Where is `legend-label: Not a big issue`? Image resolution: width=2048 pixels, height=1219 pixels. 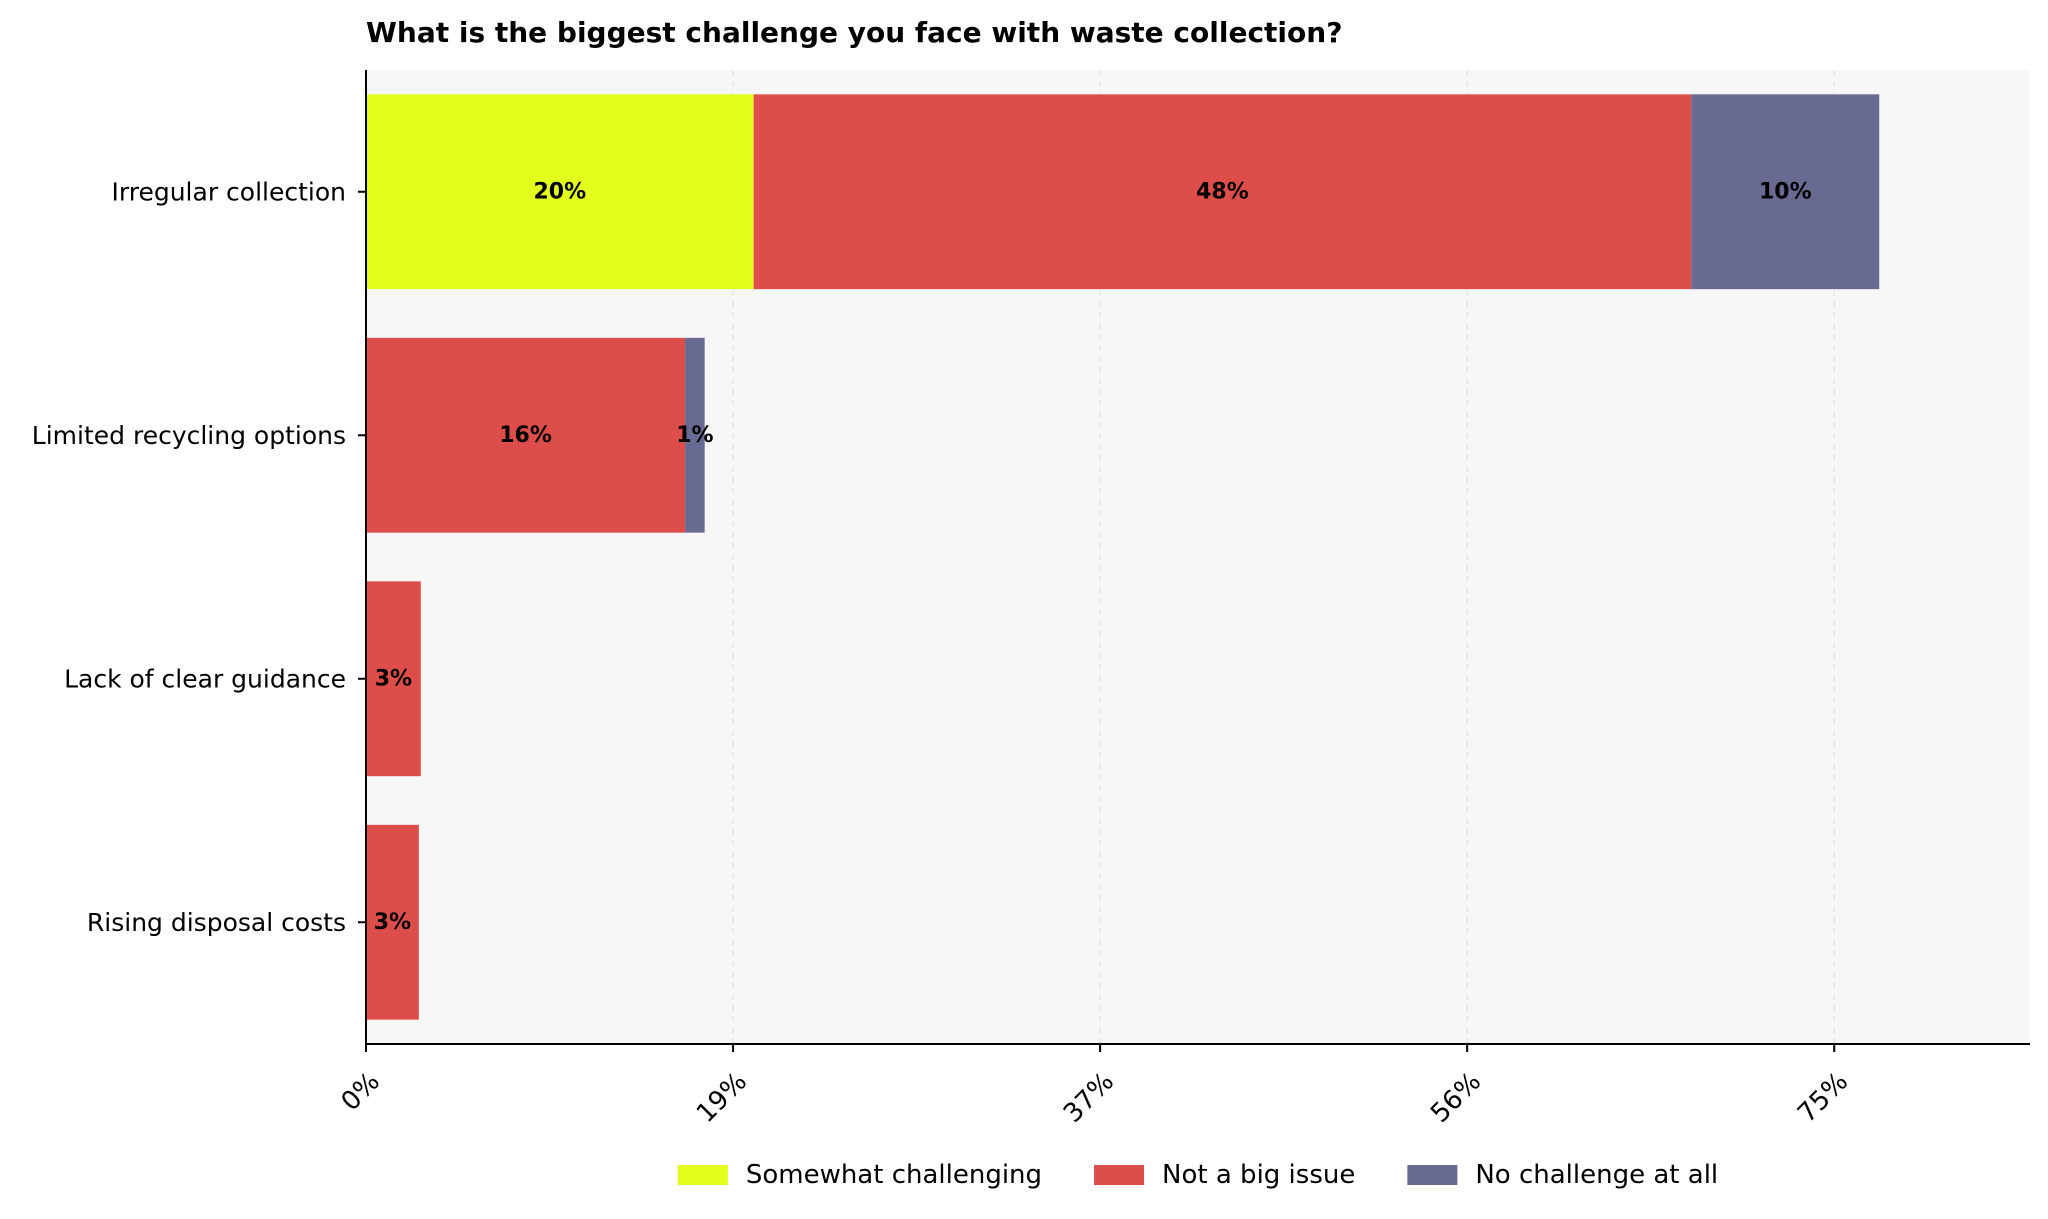 legend-label: Not a big issue is located at coordinates (1258, 1175).